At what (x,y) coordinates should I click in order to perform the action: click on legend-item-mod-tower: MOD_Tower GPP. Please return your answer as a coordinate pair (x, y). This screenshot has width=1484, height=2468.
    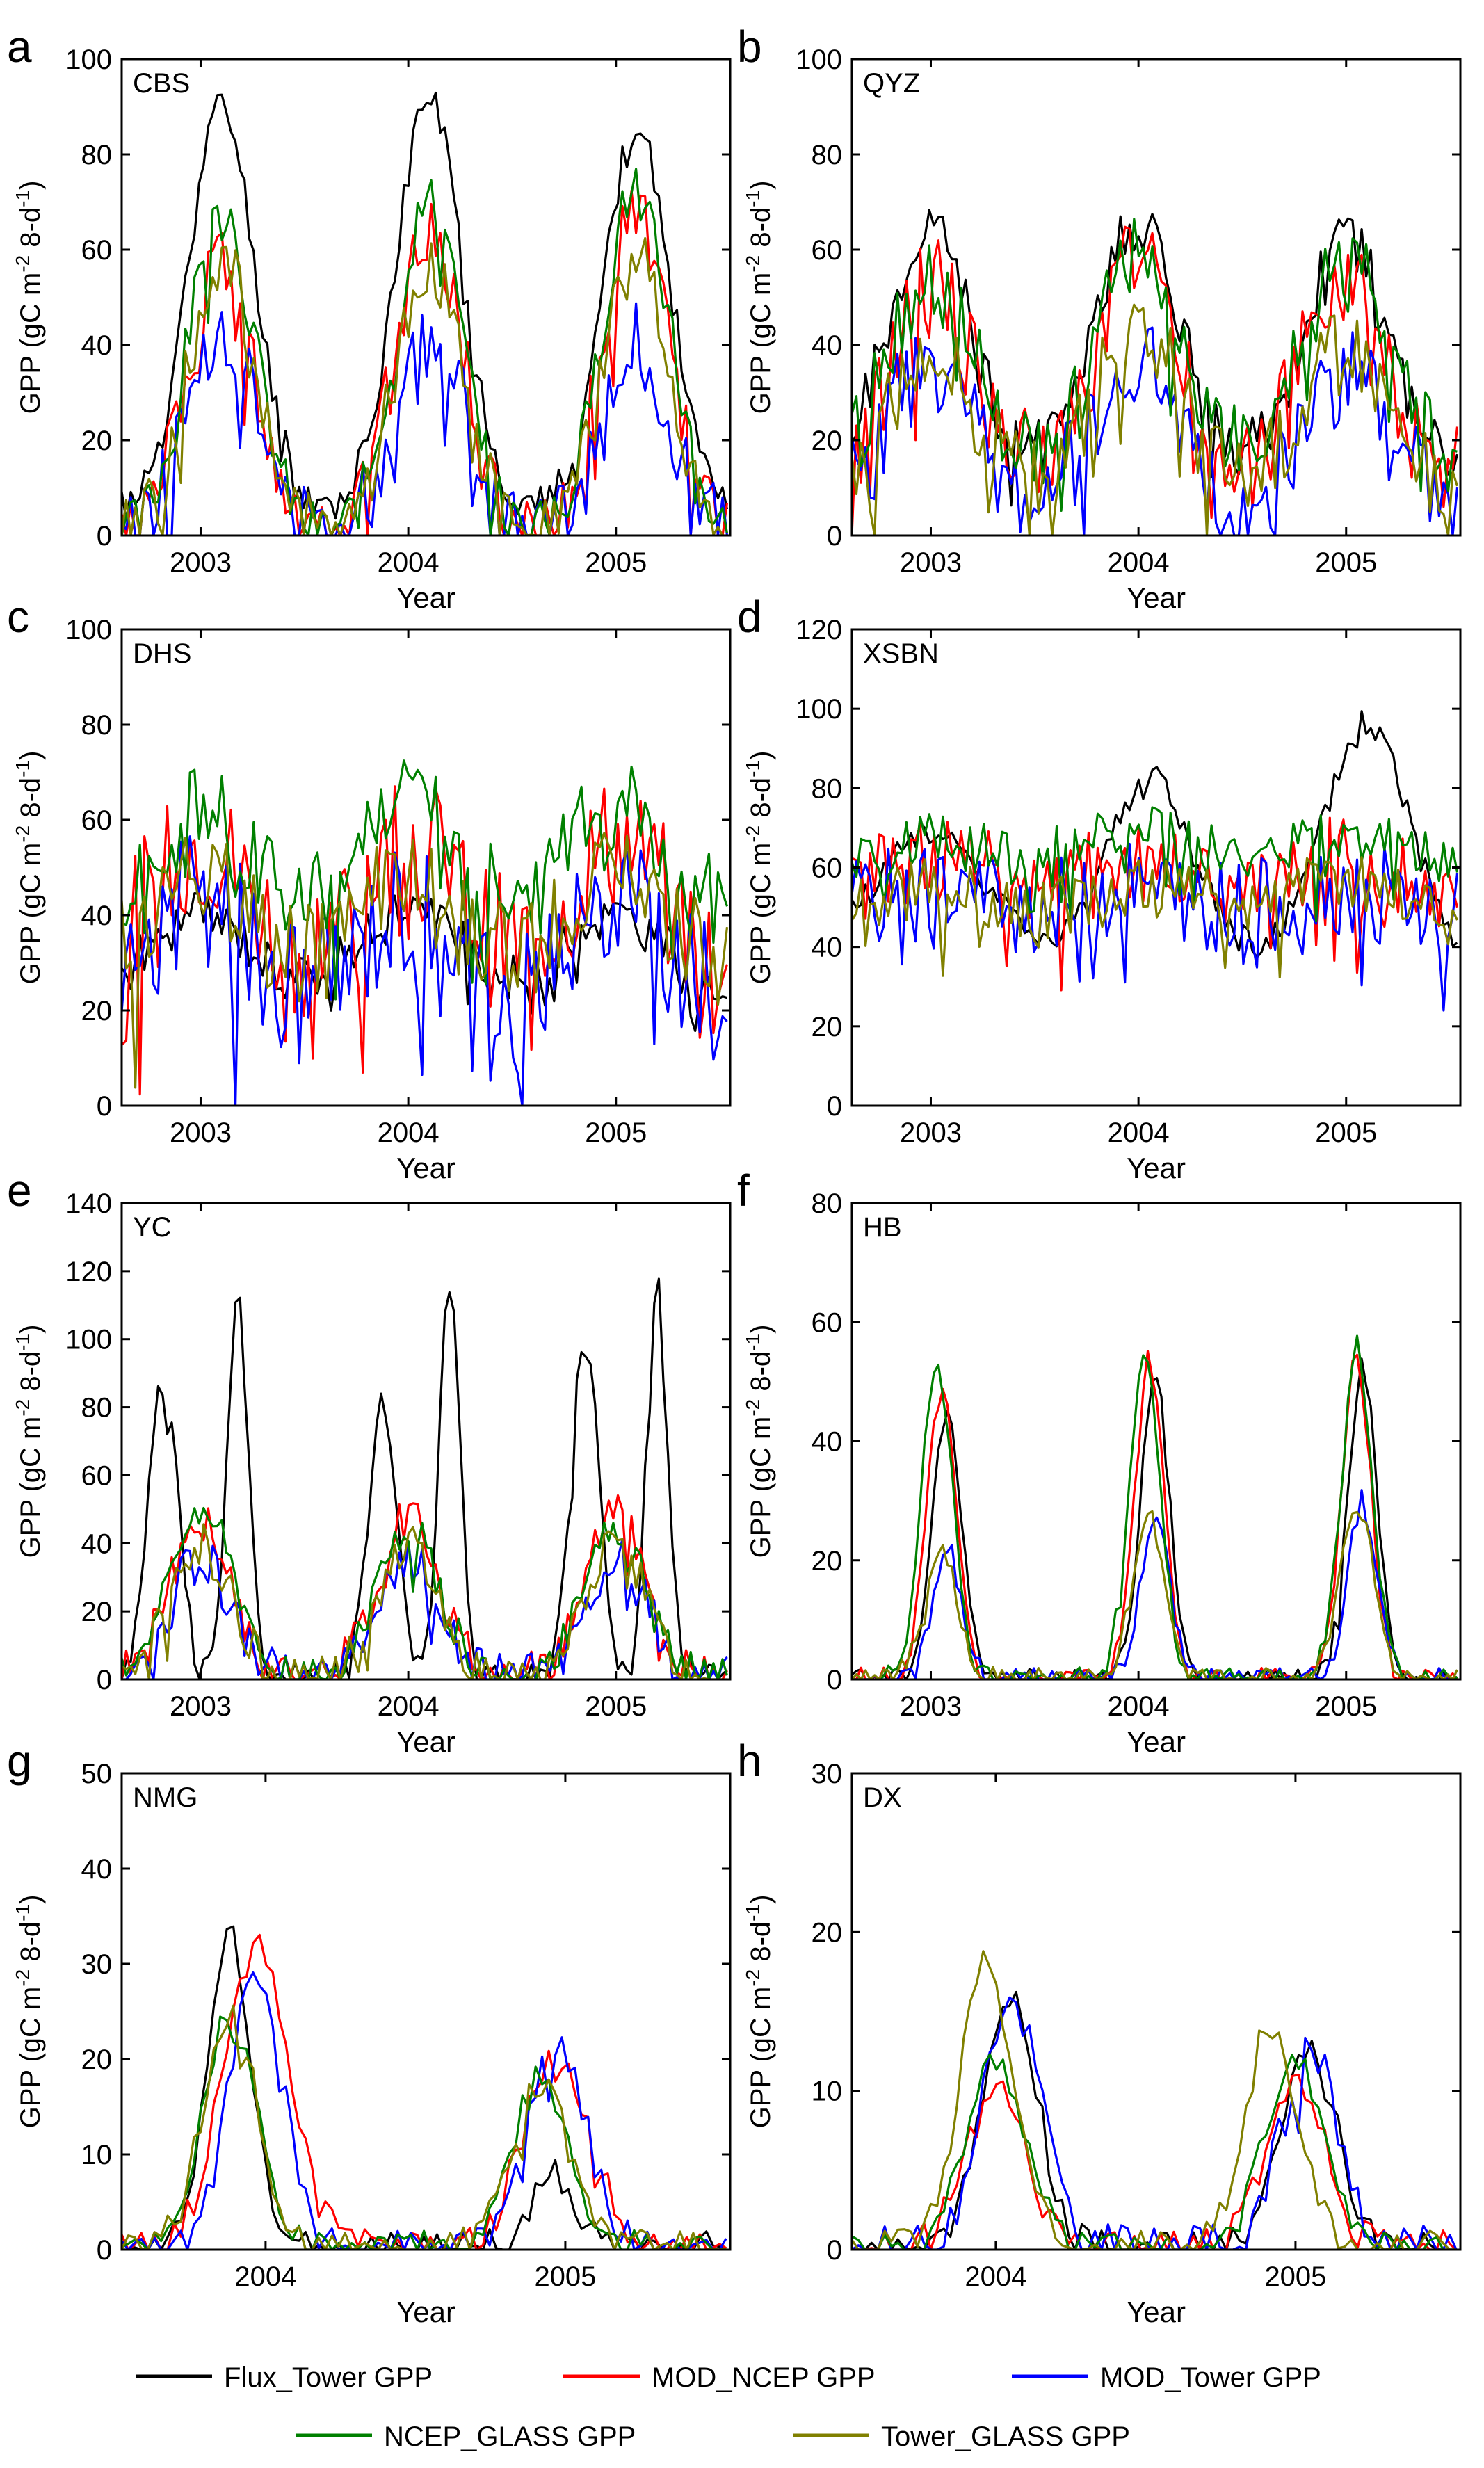
    Looking at the image, I should click on (1166, 2377).